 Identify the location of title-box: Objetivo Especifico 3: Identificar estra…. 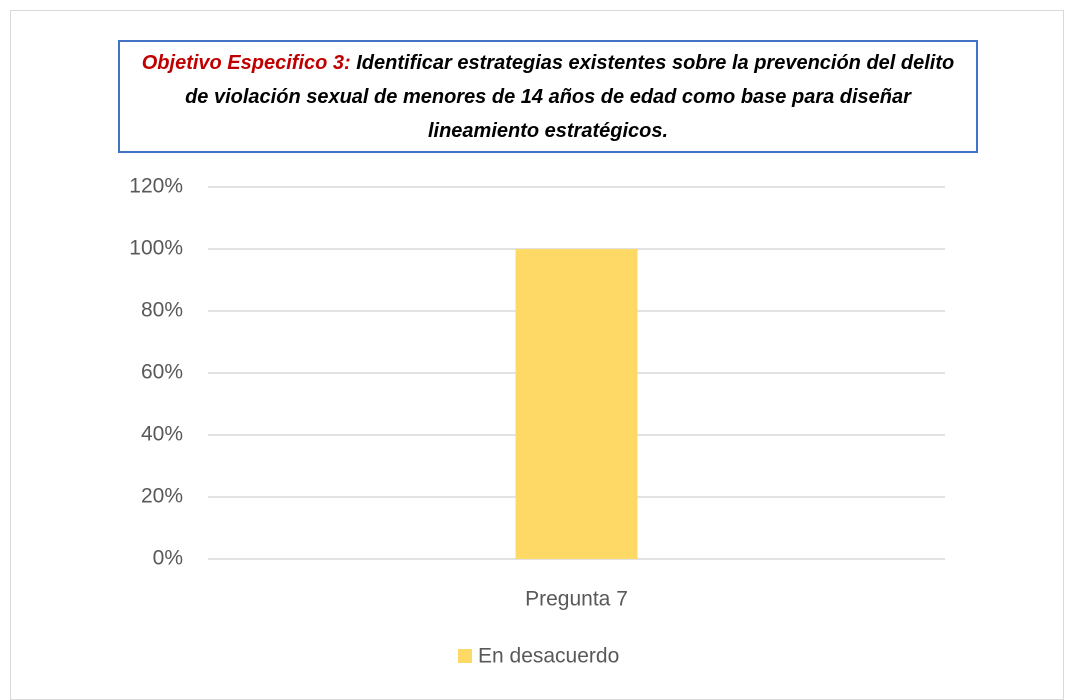
(548, 96).